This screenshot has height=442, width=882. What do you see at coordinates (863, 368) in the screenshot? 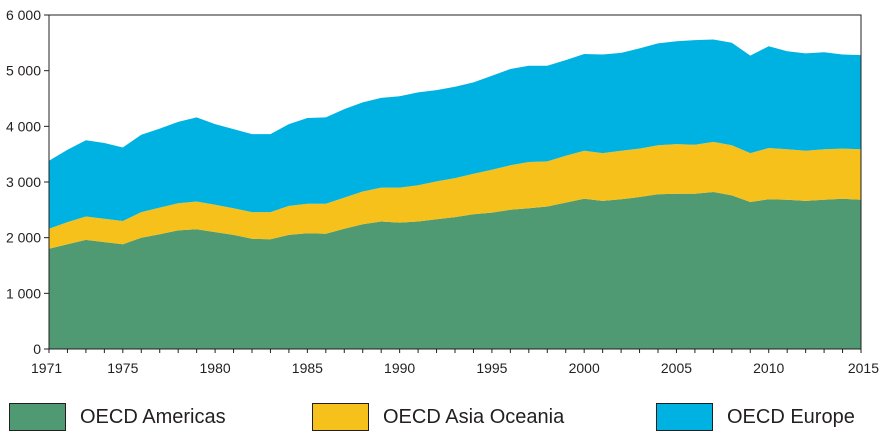
I see `x-tick-label: 2015` at bounding box center [863, 368].